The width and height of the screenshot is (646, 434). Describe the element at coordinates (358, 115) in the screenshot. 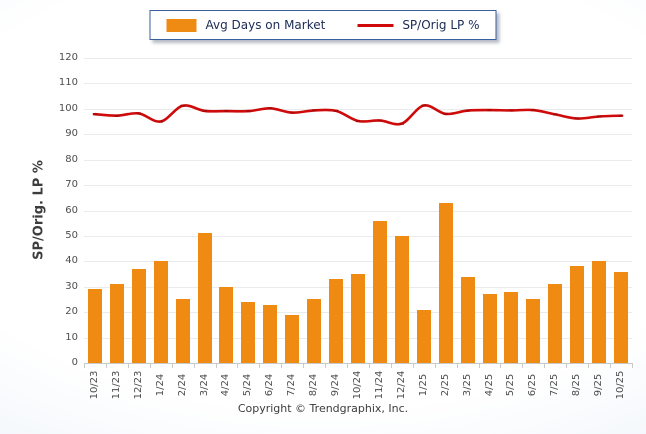

I see `sp-orig-lp-line` at that location.